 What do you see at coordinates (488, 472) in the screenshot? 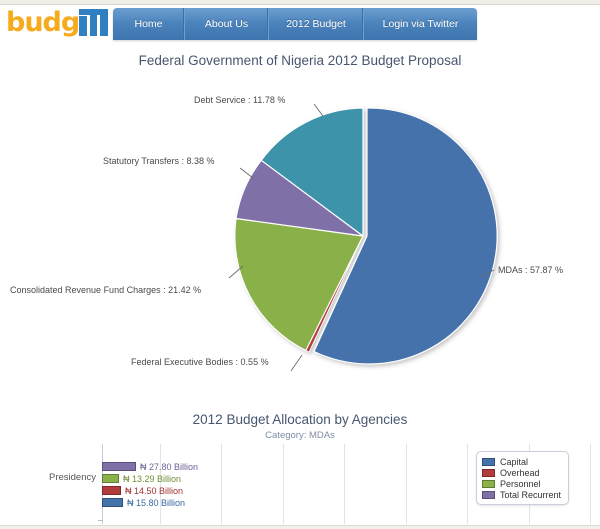
I see `legend-swatch-overhead` at bounding box center [488, 472].